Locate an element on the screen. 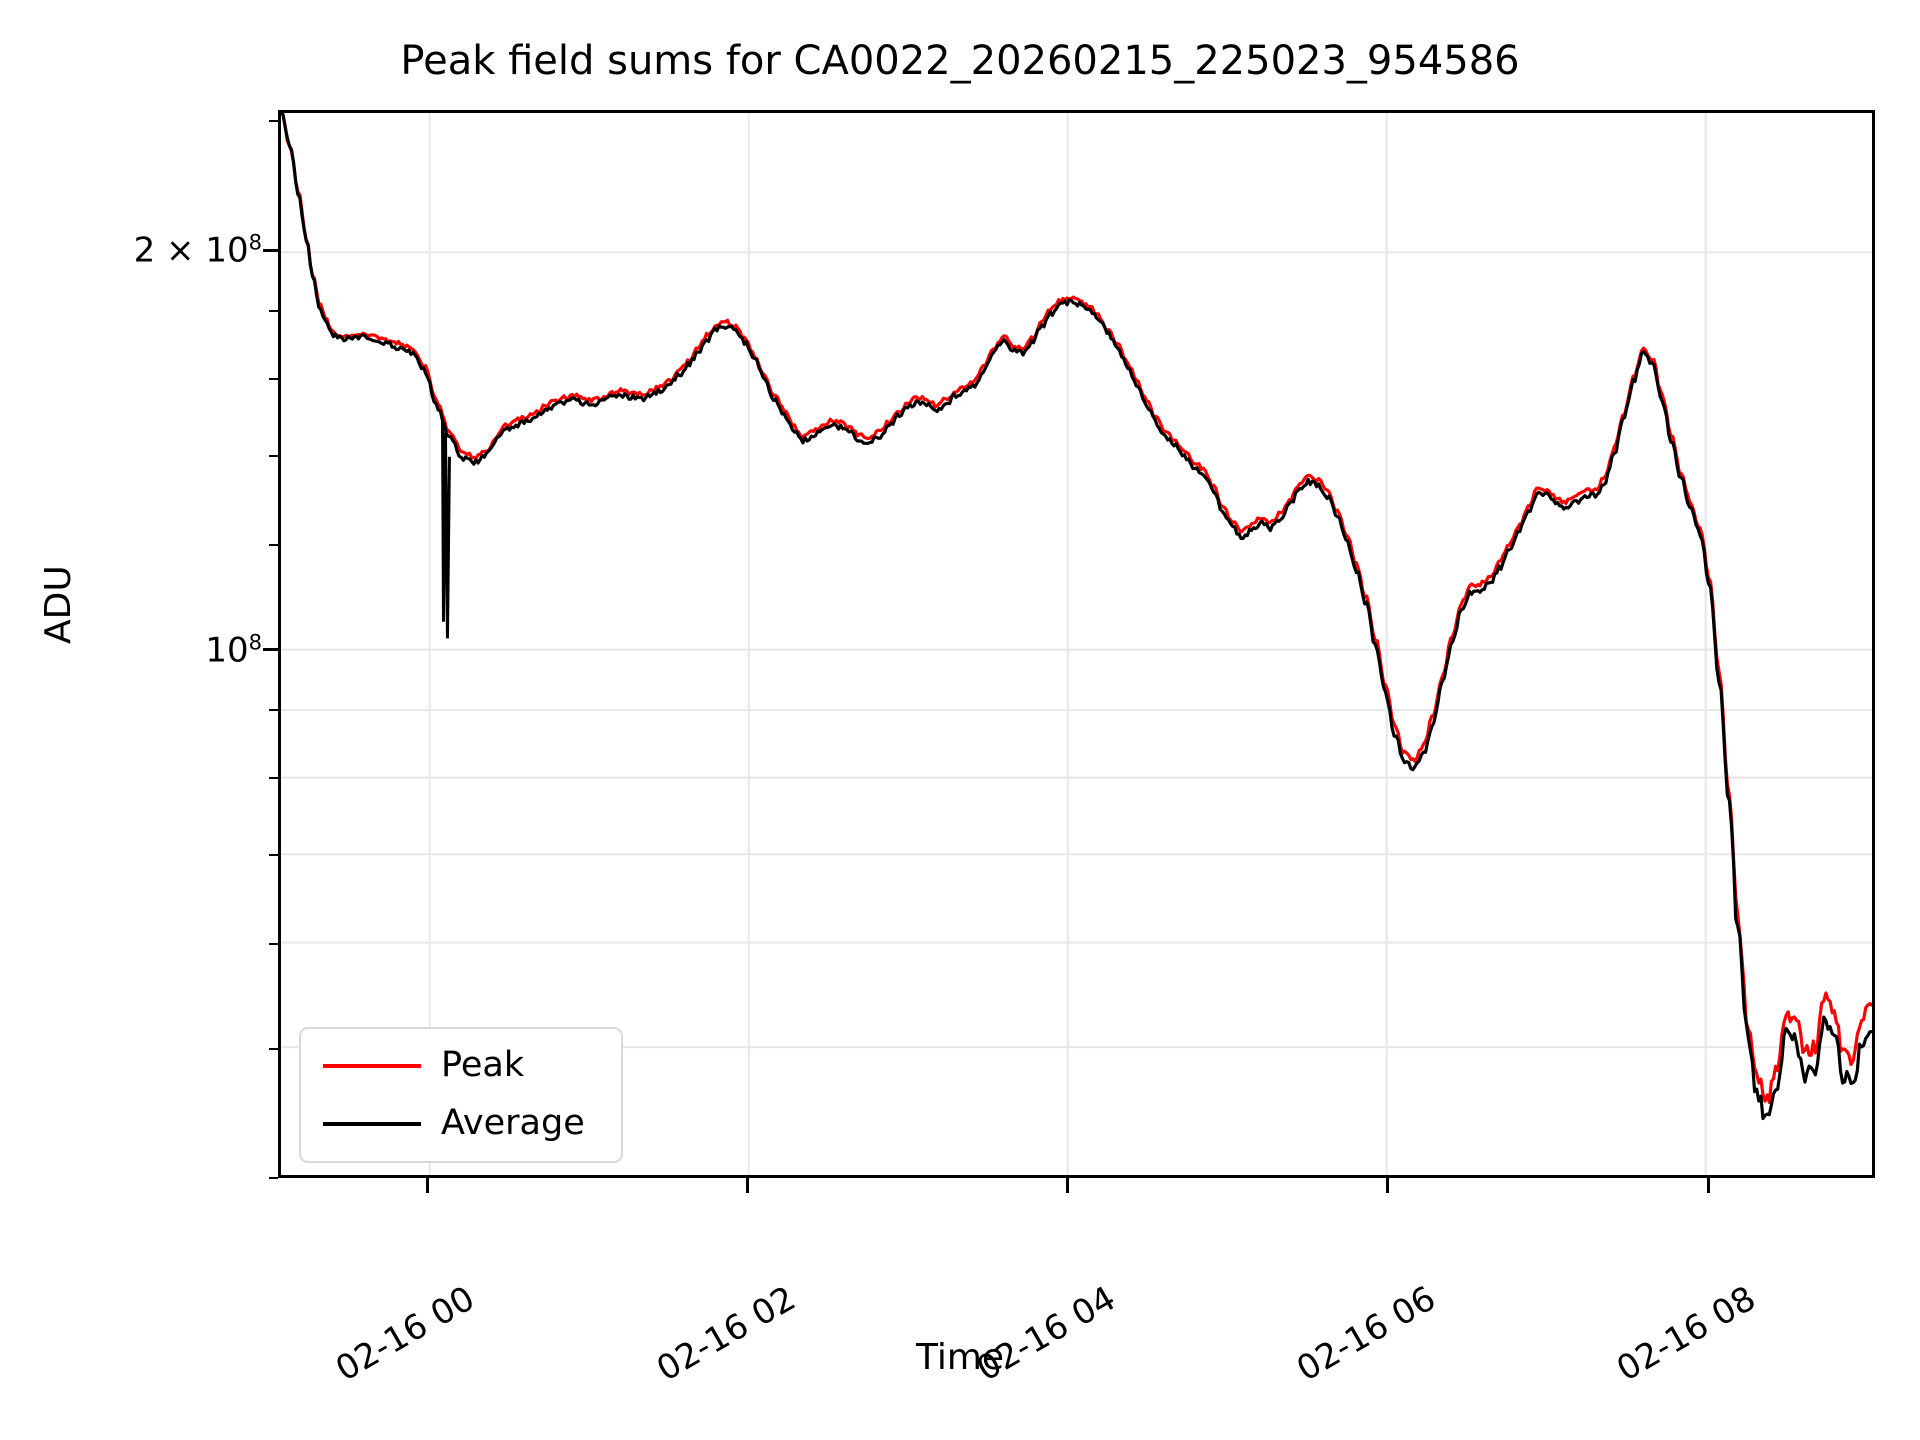 The height and width of the screenshot is (1440, 1920). x-axis-label: Time is located at coordinates (960, 1357).